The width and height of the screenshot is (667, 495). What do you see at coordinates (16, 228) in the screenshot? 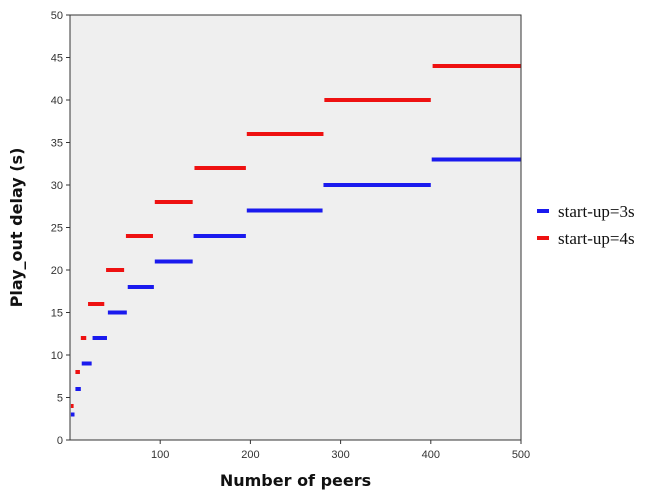
I see `y-axis-label: Play_out delay (s)` at bounding box center [16, 228].